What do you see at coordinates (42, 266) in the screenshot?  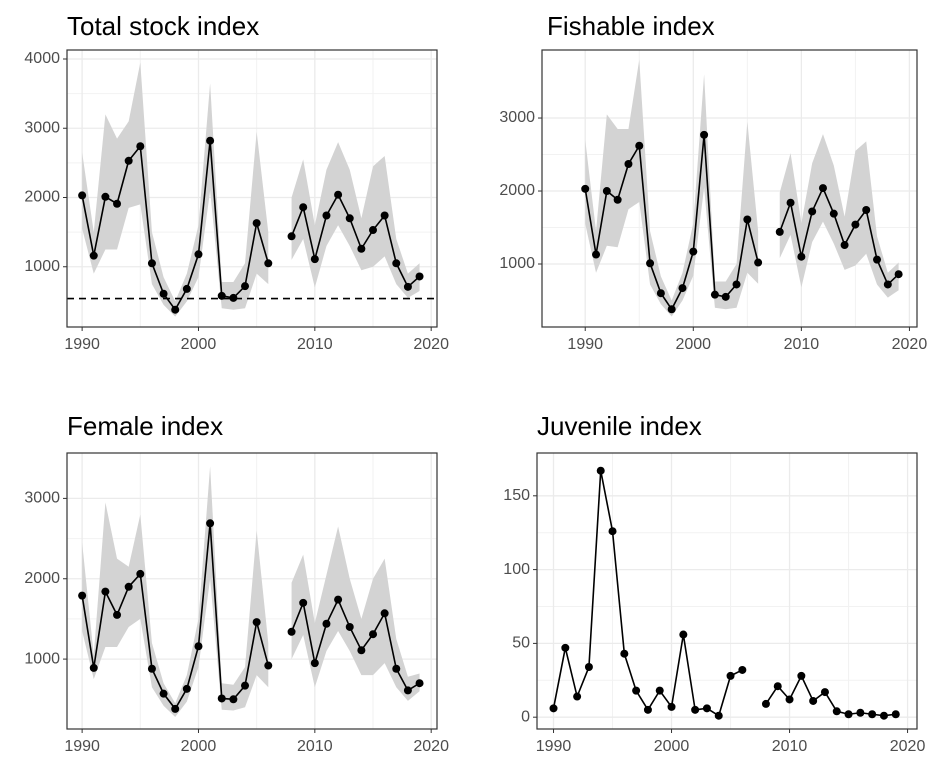 I see `y-tick-label: 1000` at bounding box center [42, 266].